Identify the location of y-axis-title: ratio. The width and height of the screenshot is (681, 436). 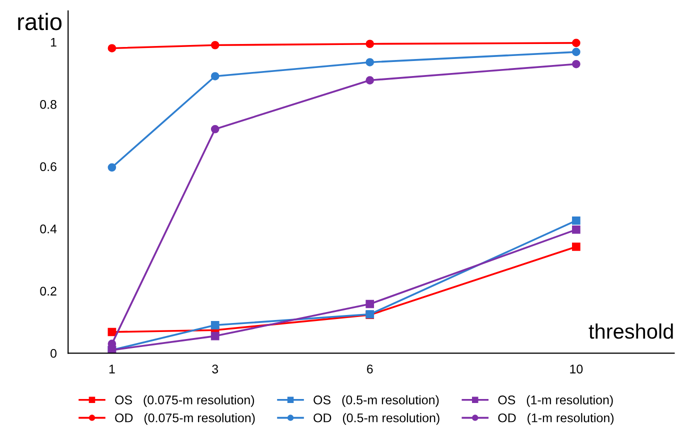
(40, 21).